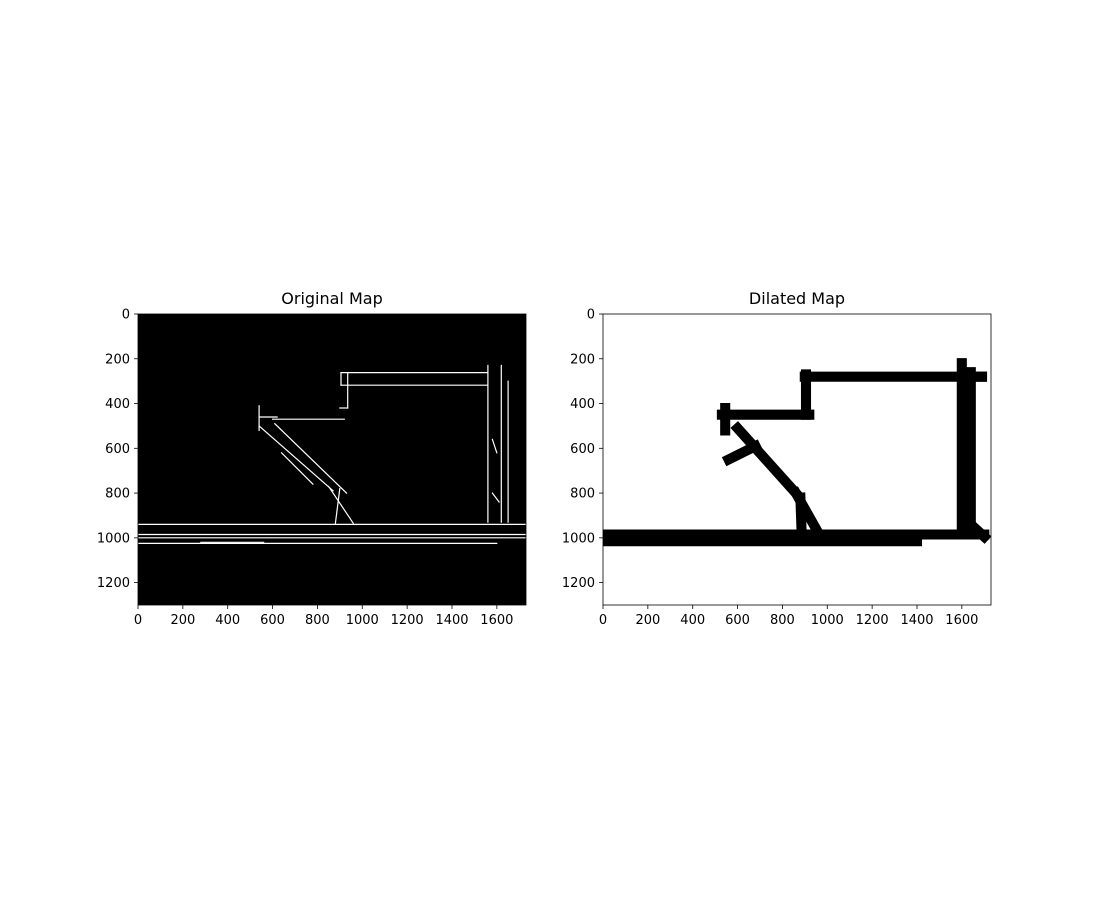 The width and height of the screenshot is (1101, 910). Describe the element at coordinates (782, 620) in the screenshot. I see `dilated-map-xtick-label: 800` at that location.